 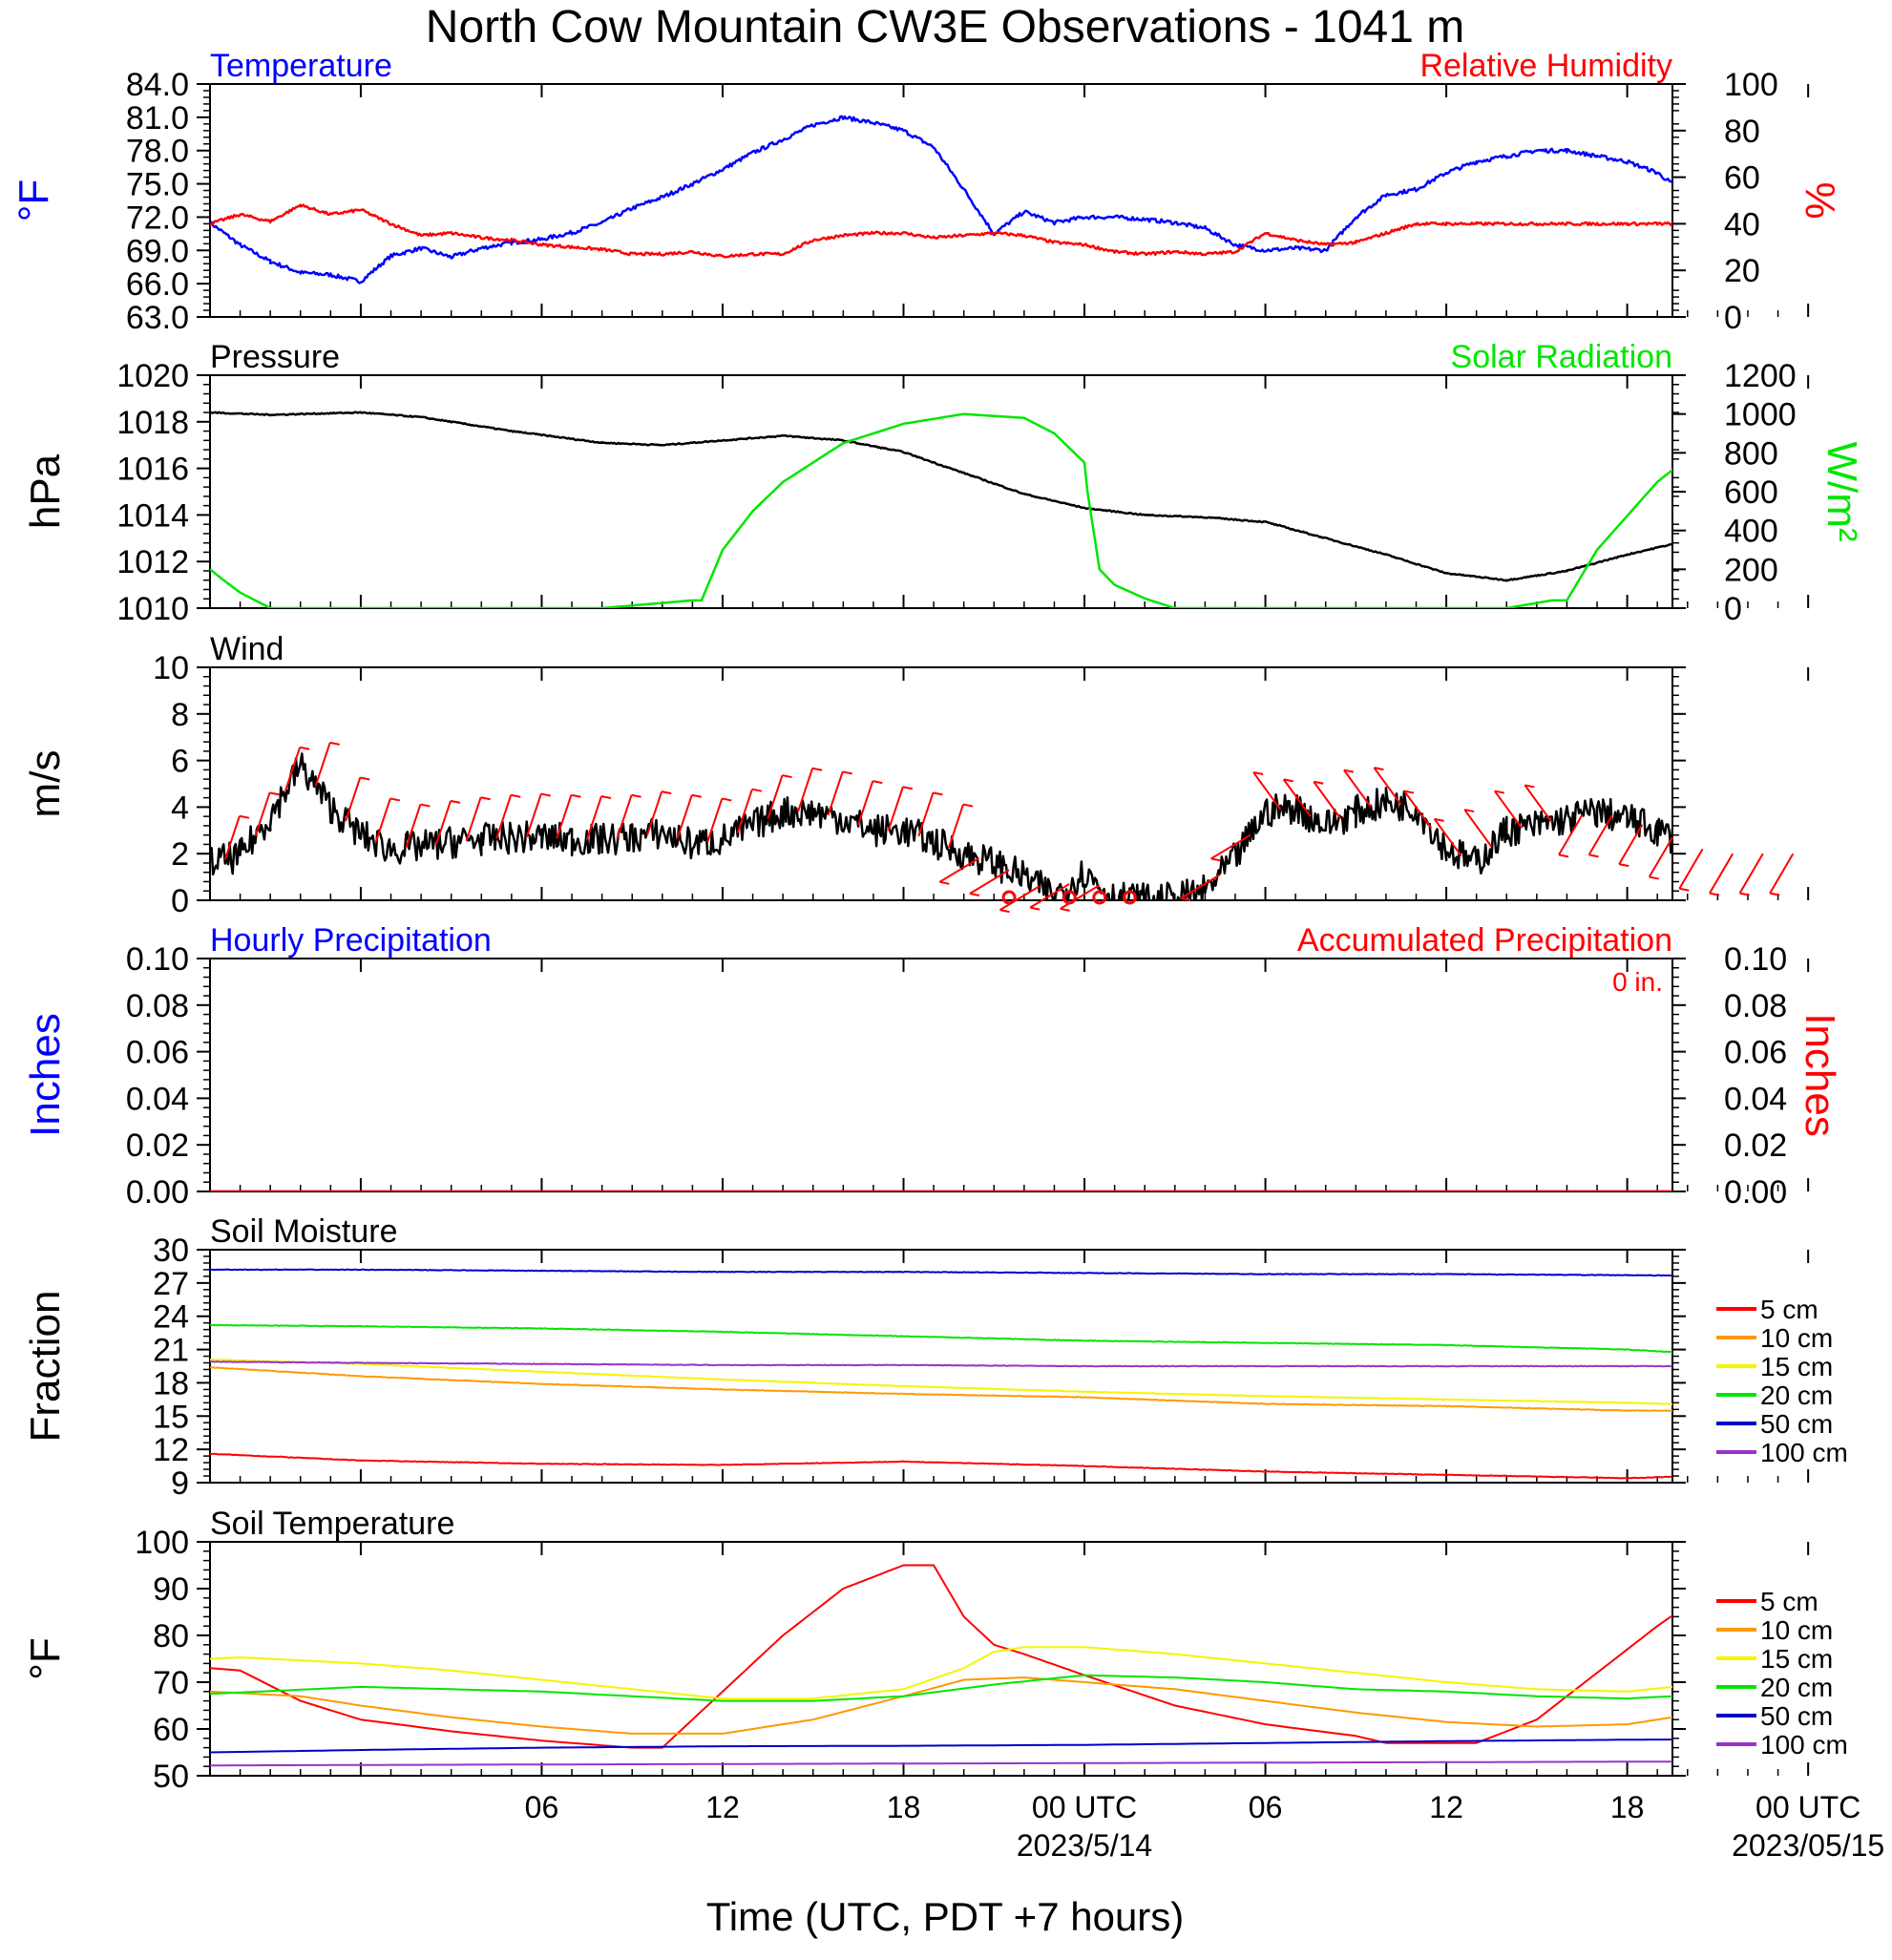 I want to click on y-tick-label: 2, so click(x=180, y=854).